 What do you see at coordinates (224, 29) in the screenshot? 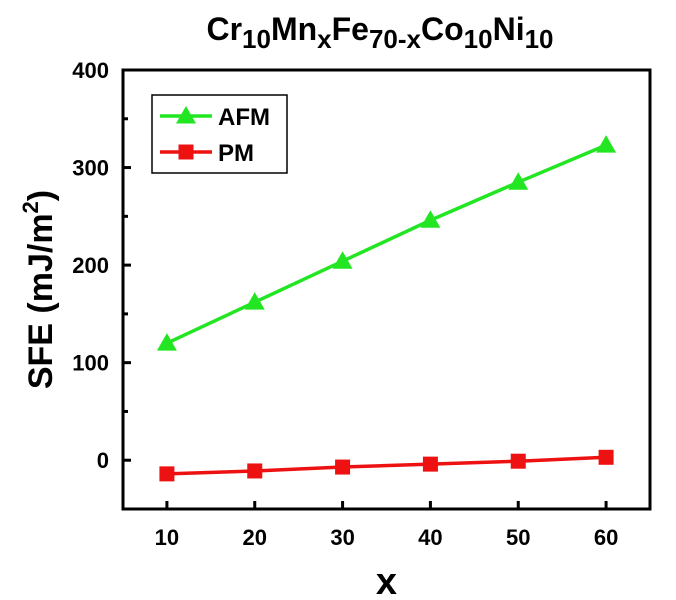
I see `chart-title-text: Cr` at bounding box center [224, 29].